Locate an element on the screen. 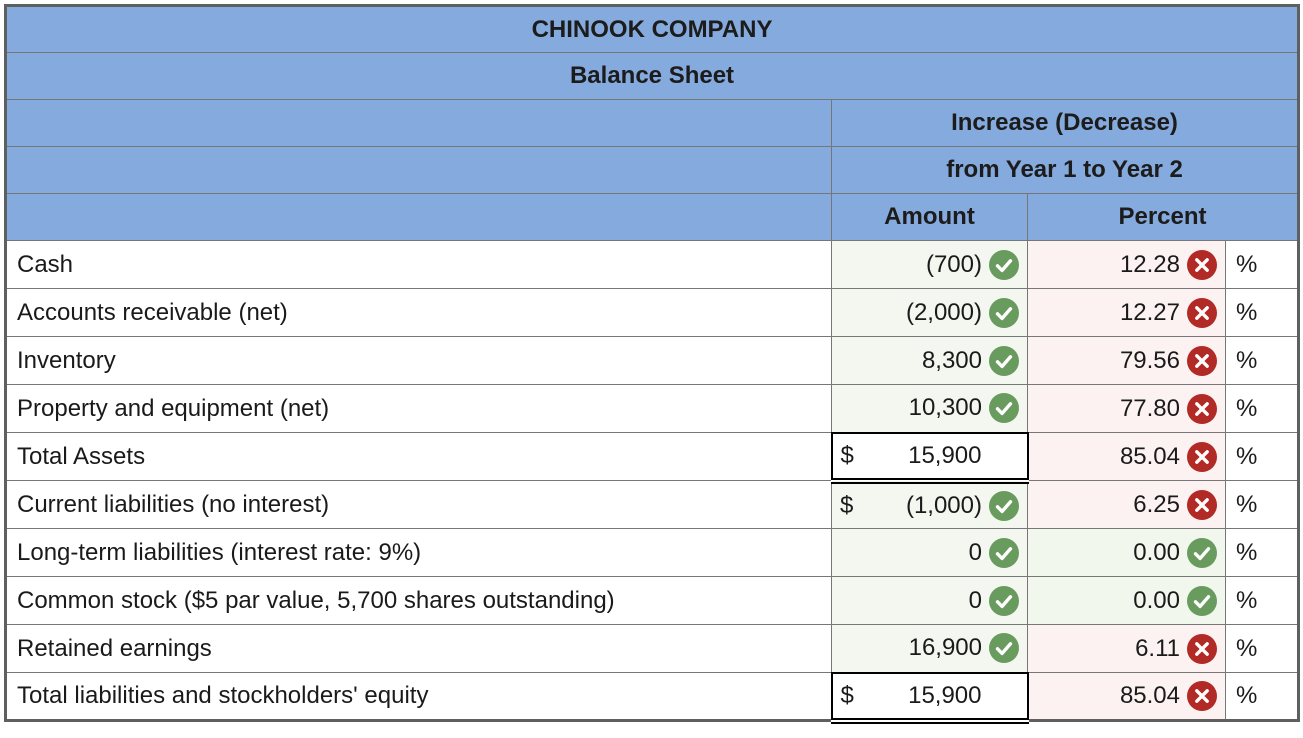 Image resolution: width=1303 pixels, height=738 pixels. row-label: Inventory is located at coordinates (418, 360).